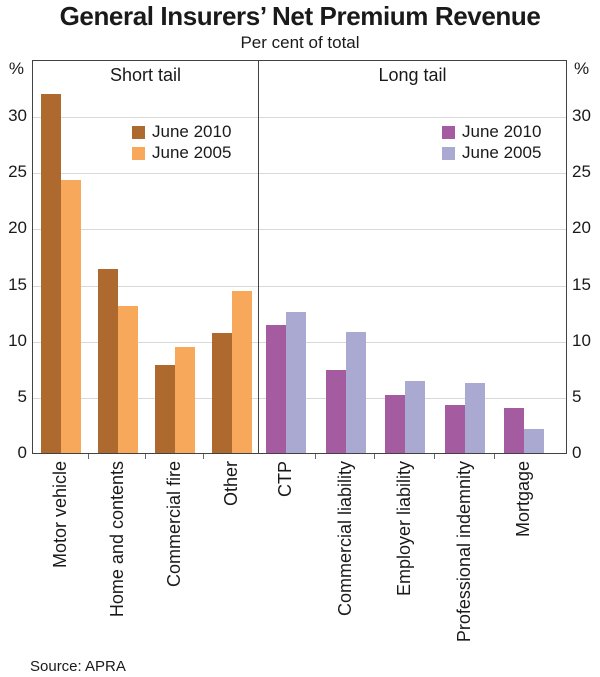  Describe the element at coordinates (71, 316) in the screenshot. I see `bar-motor-vehicle-june-2005` at that location.